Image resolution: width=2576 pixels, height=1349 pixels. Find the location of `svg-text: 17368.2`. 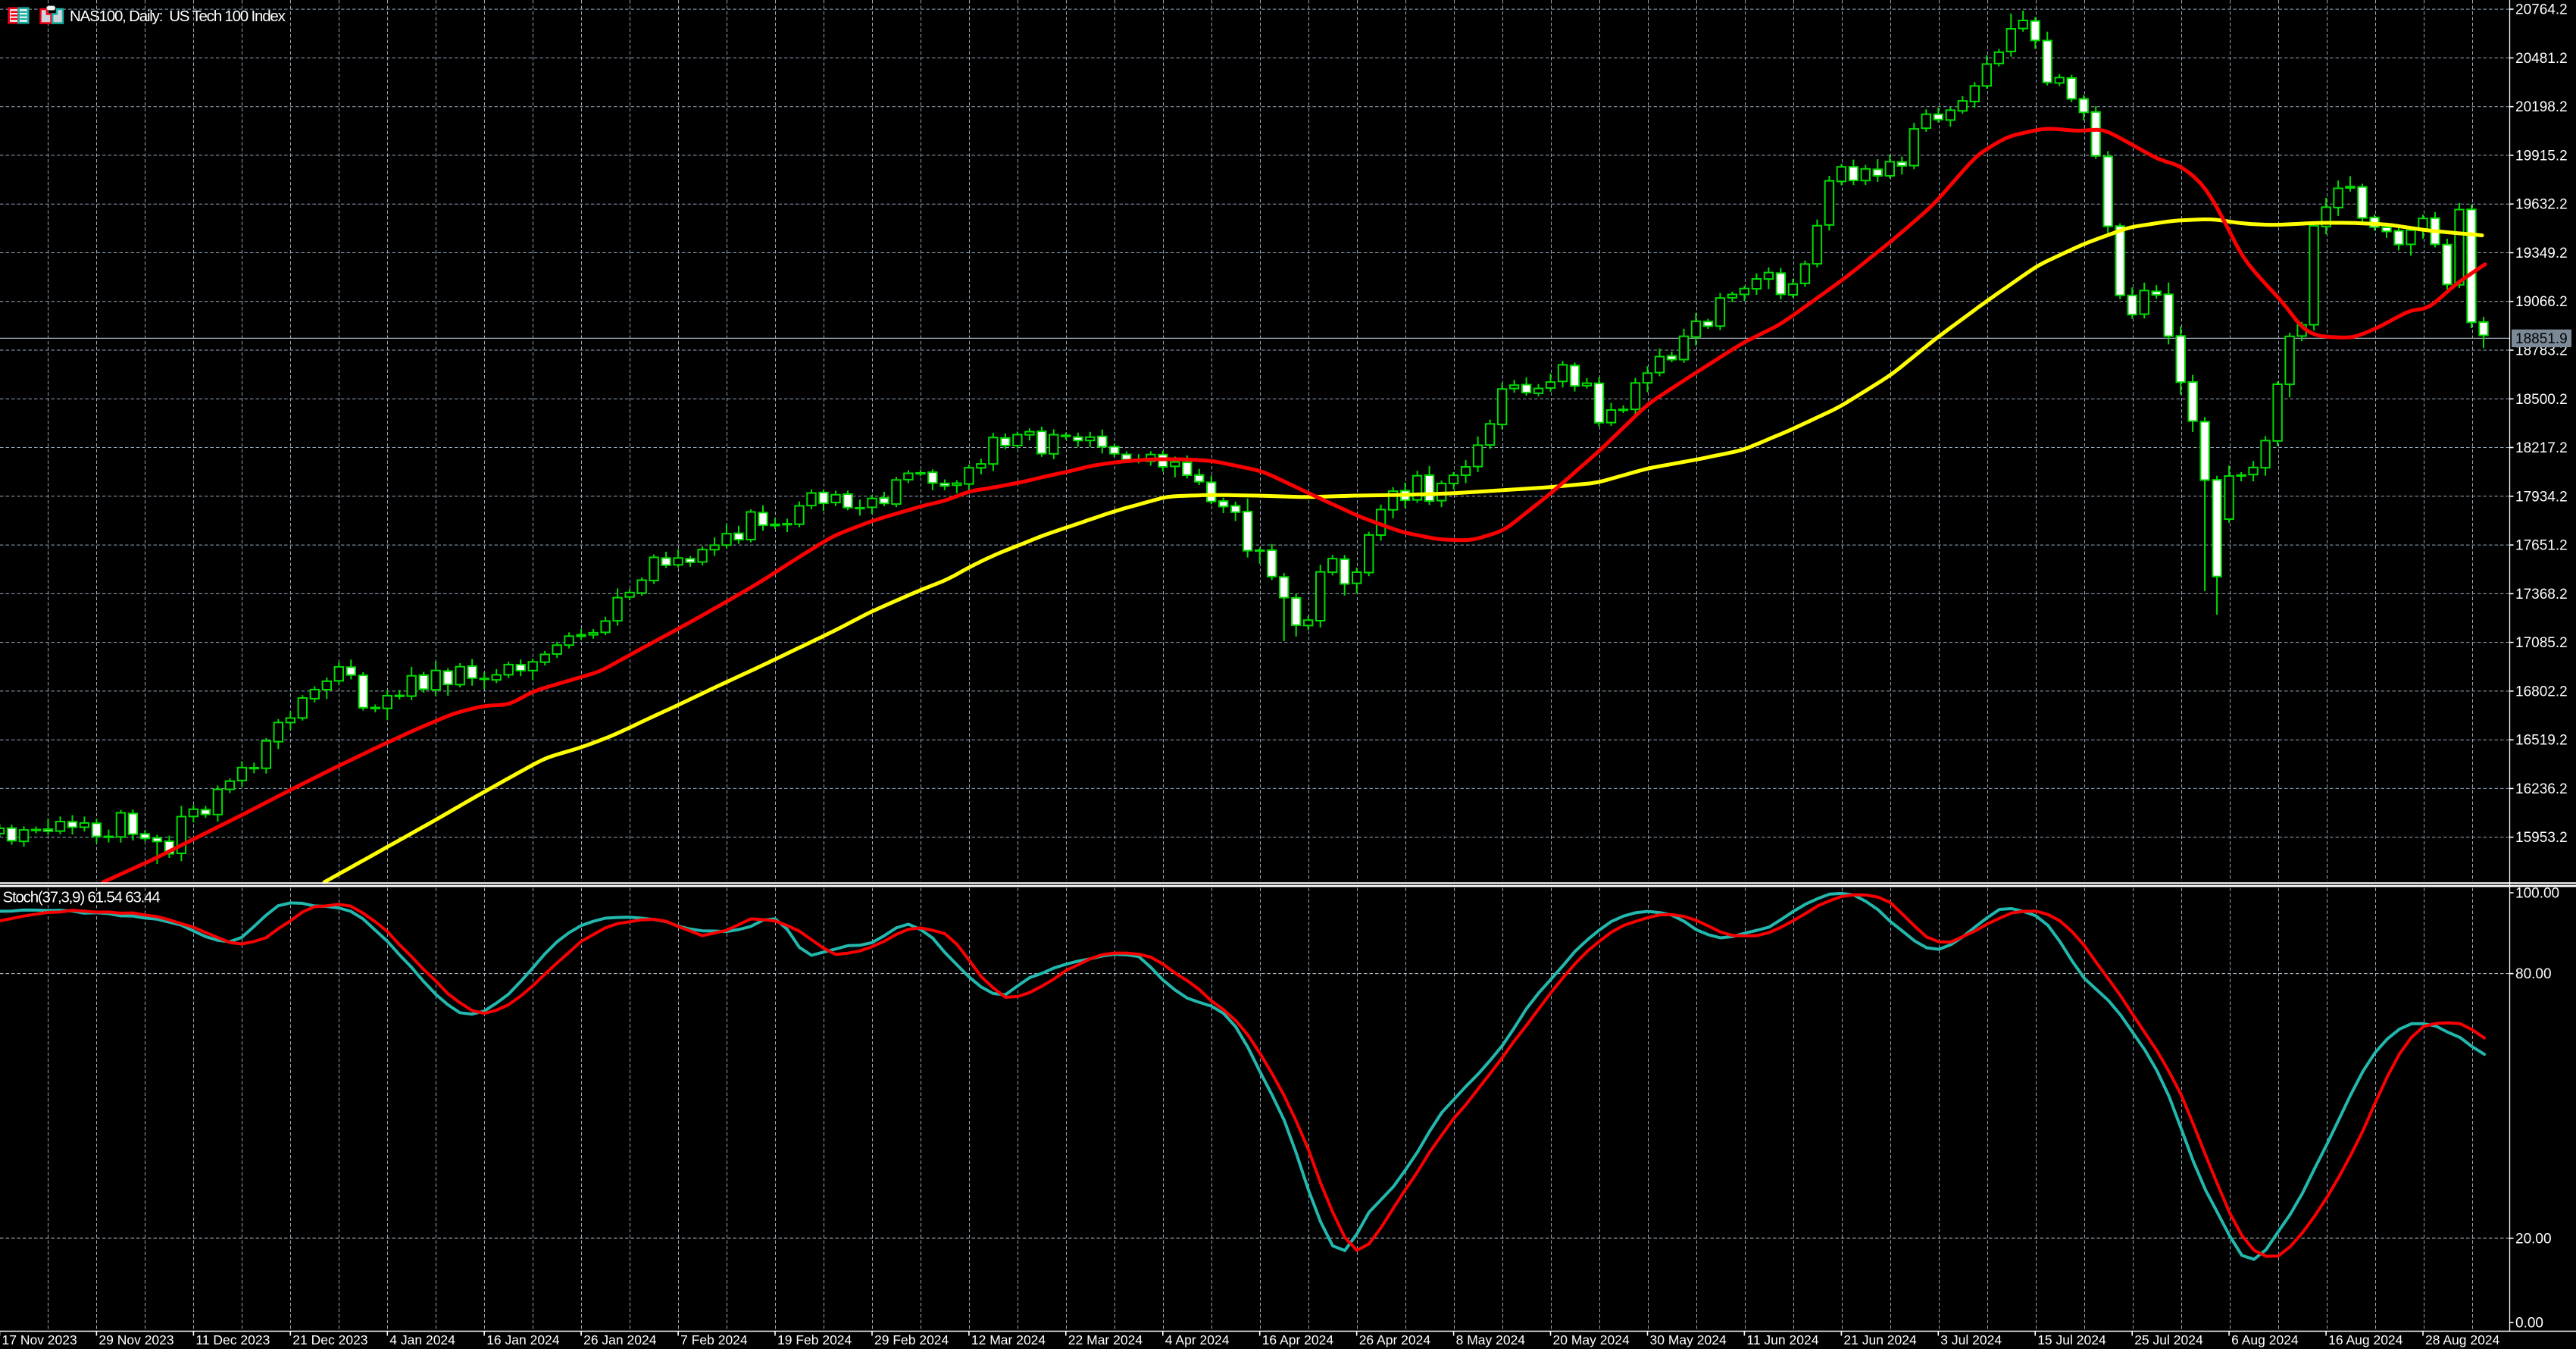

svg-text: 17368.2 is located at coordinates (2541, 595).